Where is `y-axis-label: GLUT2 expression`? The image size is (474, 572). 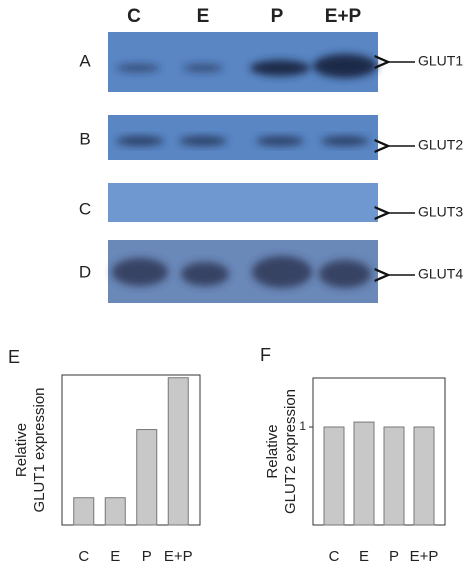
y-axis-label: GLUT2 expression is located at coordinates (290, 451).